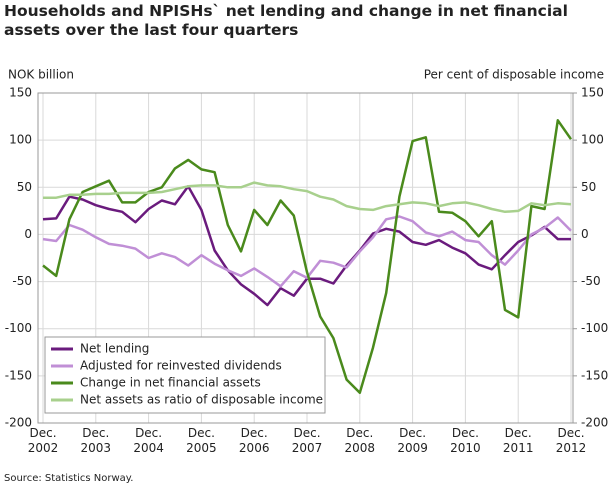 The image size is (610, 488). What do you see at coordinates (18, 423) in the screenshot?
I see `y-tick-label: -200` at bounding box center [18, 423].